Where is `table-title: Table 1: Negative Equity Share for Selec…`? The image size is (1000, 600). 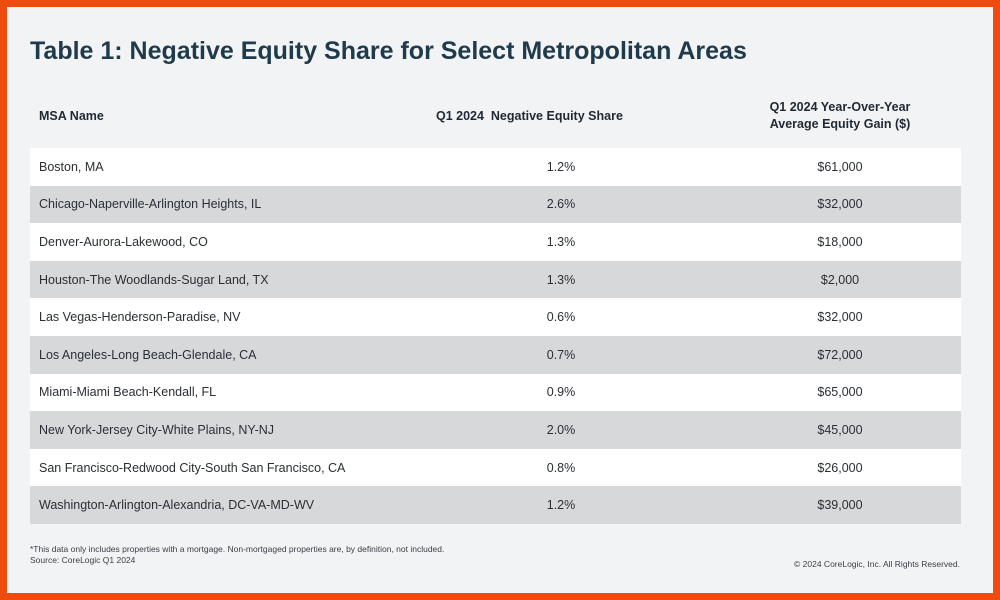 table-title: Table 1: Negative Equity Share for Selec… is located at coordinates (388, 51).